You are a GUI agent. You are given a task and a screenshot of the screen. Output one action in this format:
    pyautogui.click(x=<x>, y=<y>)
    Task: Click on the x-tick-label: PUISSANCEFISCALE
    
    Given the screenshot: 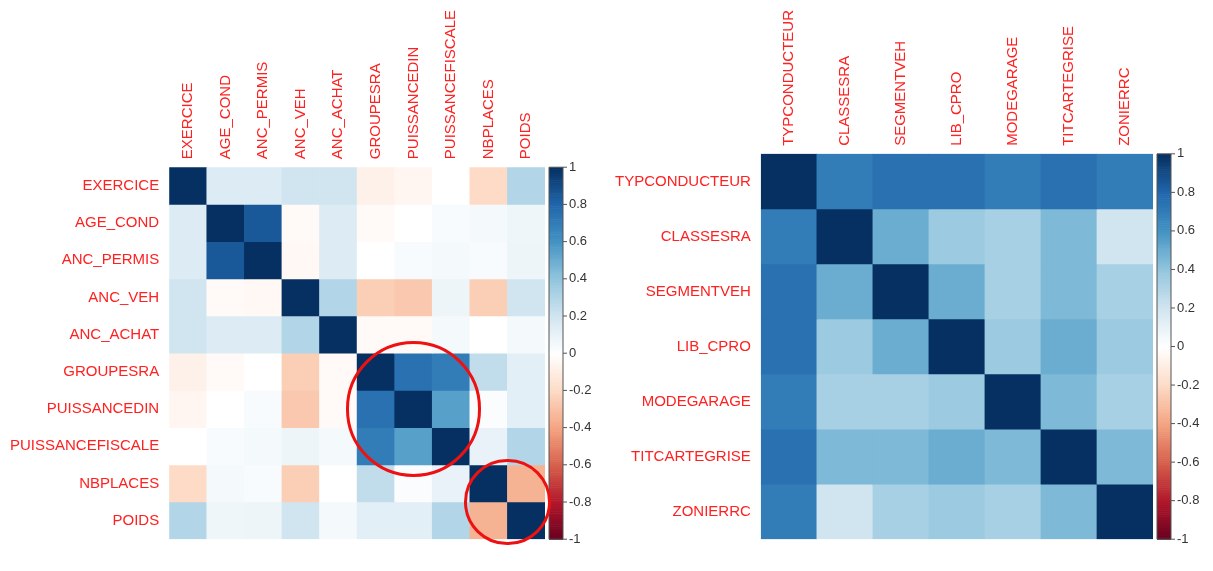 What is the action you would take?
    pyautogui.click(x=450, y=84)
    